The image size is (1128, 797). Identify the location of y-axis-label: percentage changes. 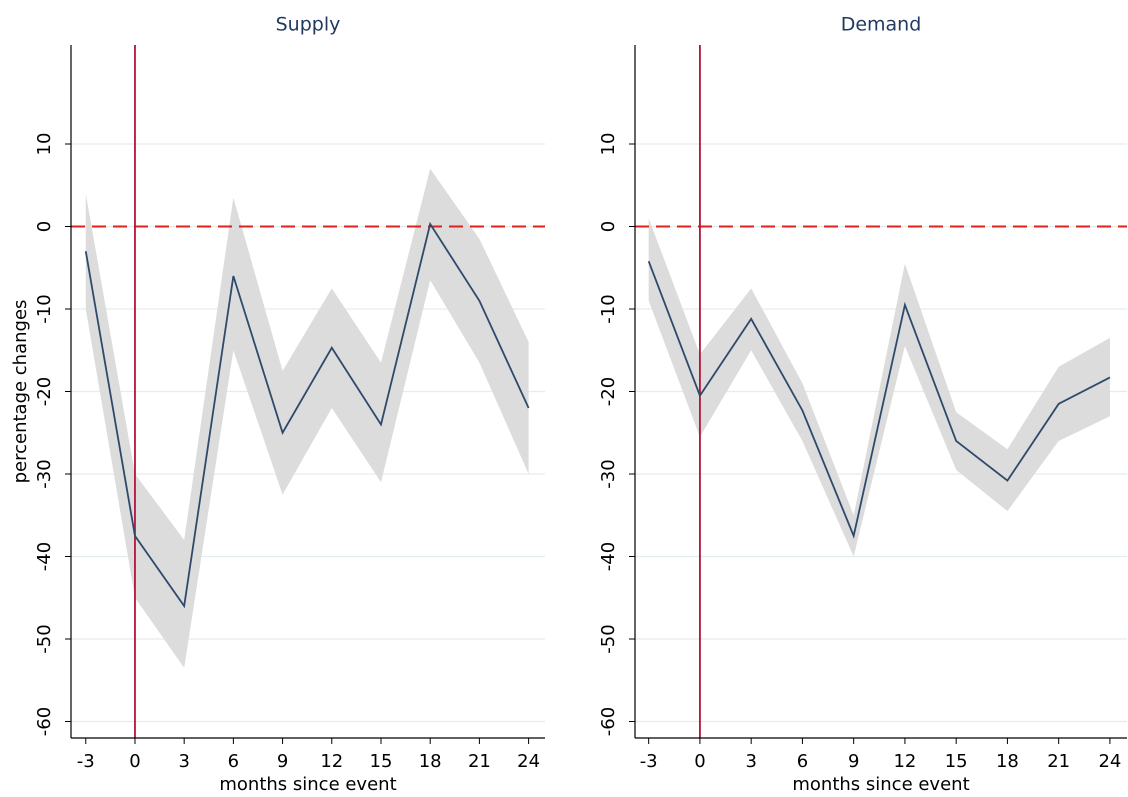
(20, 392).